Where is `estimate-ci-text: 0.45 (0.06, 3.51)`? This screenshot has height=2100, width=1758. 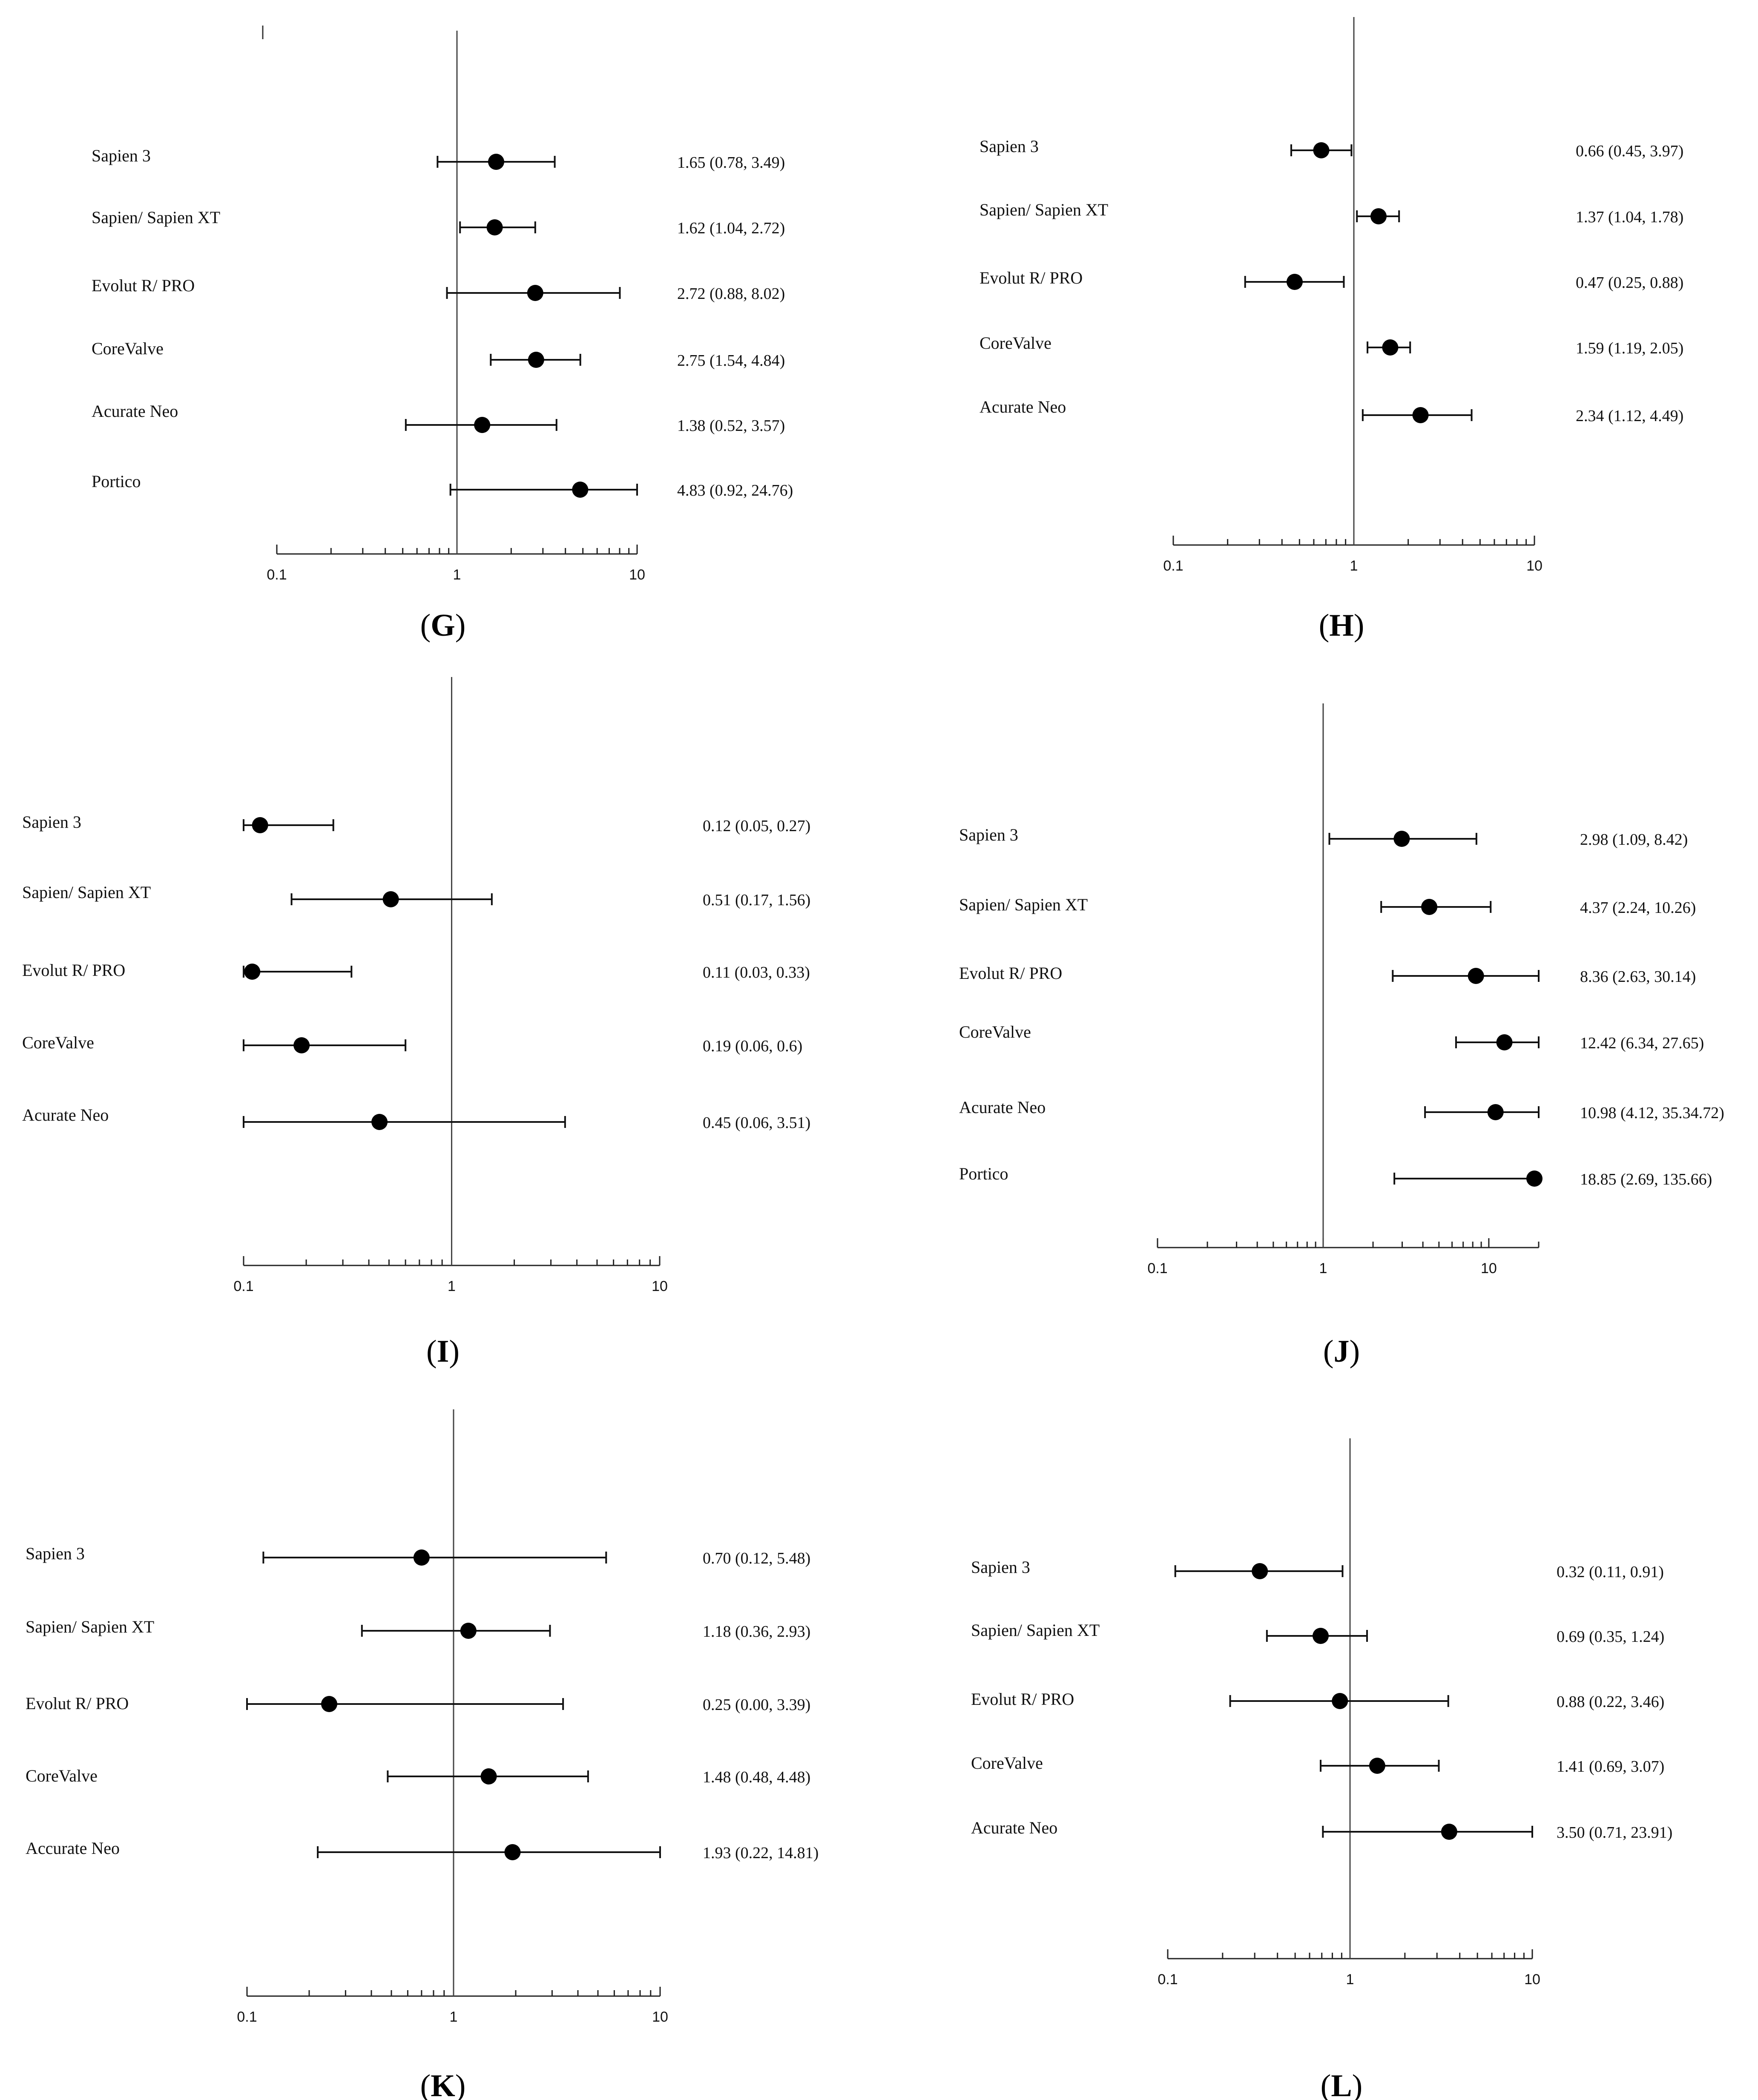
estimate-ci-text: 0.45 (0.06, 3.51) is located at coordinates (756, 1123).